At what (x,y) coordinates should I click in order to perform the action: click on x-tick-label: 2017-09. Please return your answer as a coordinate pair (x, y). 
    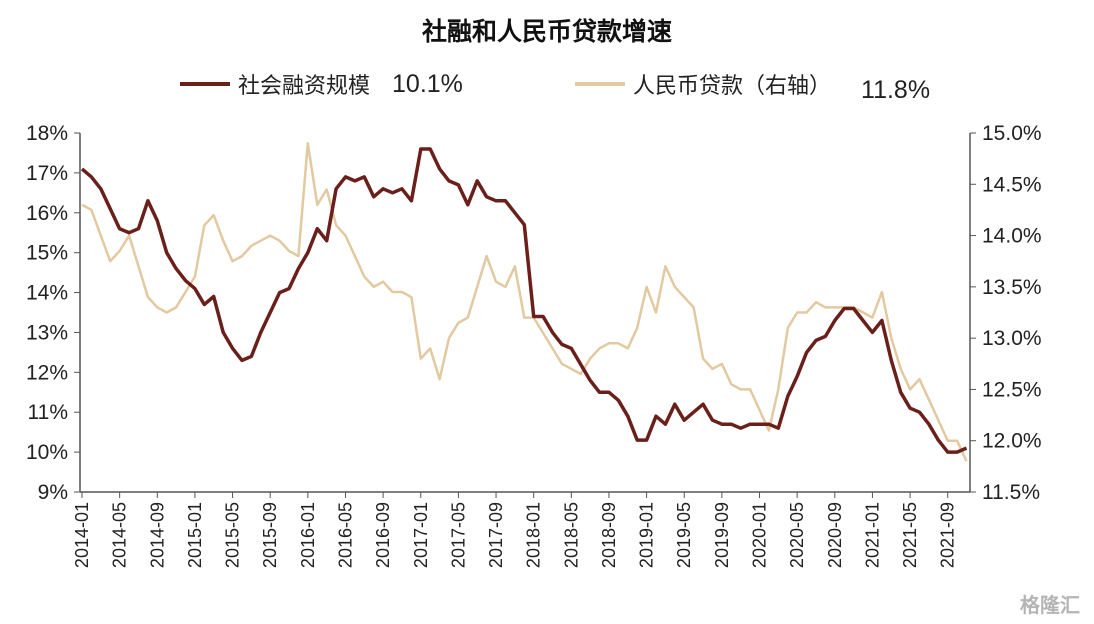
    Looking at the image, I should click on (496, 535).